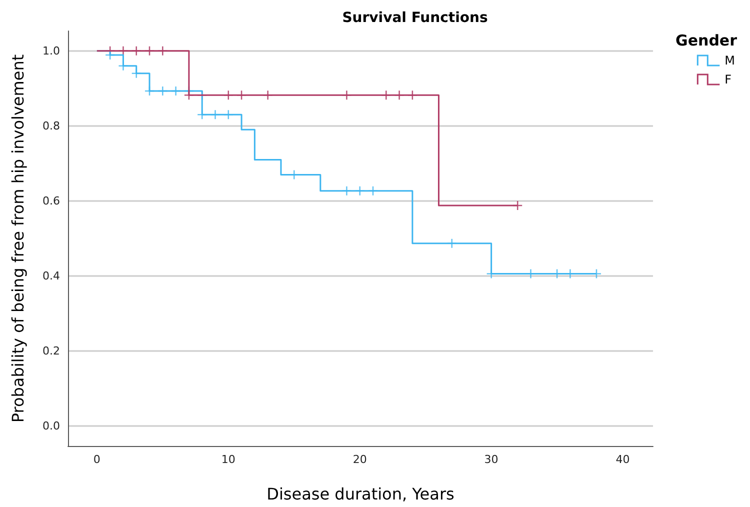 Image resolution: width=750 pixels, height=507 pixels. Describe the element at coordinates (707, 41) in the screenshot. I see `legend-title: Gender` at that location.